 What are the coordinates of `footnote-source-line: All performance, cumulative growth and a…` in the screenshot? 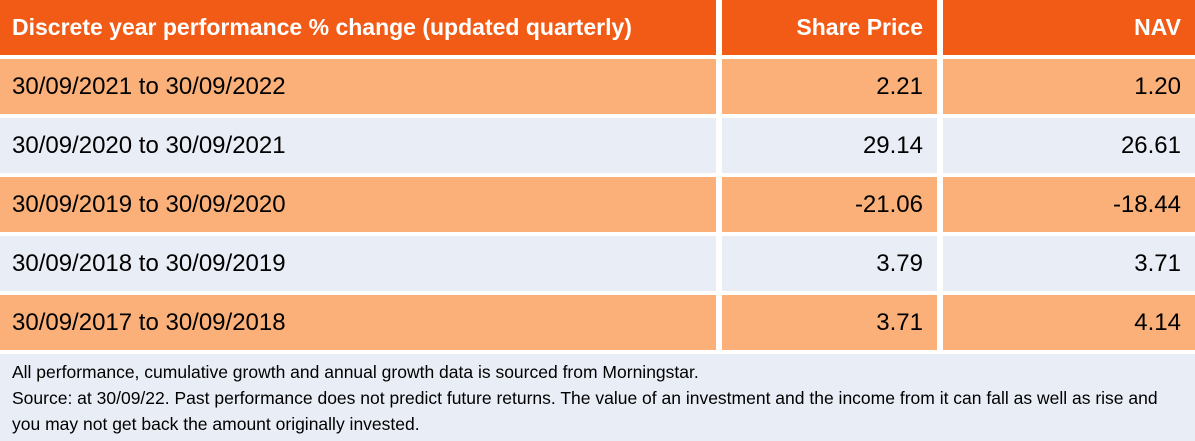 It's located at (355, 372).